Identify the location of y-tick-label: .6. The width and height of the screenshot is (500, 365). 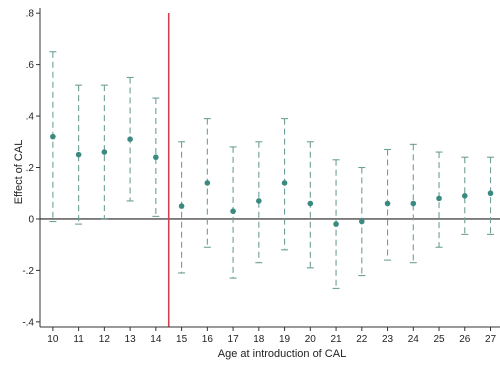
(30, 65).